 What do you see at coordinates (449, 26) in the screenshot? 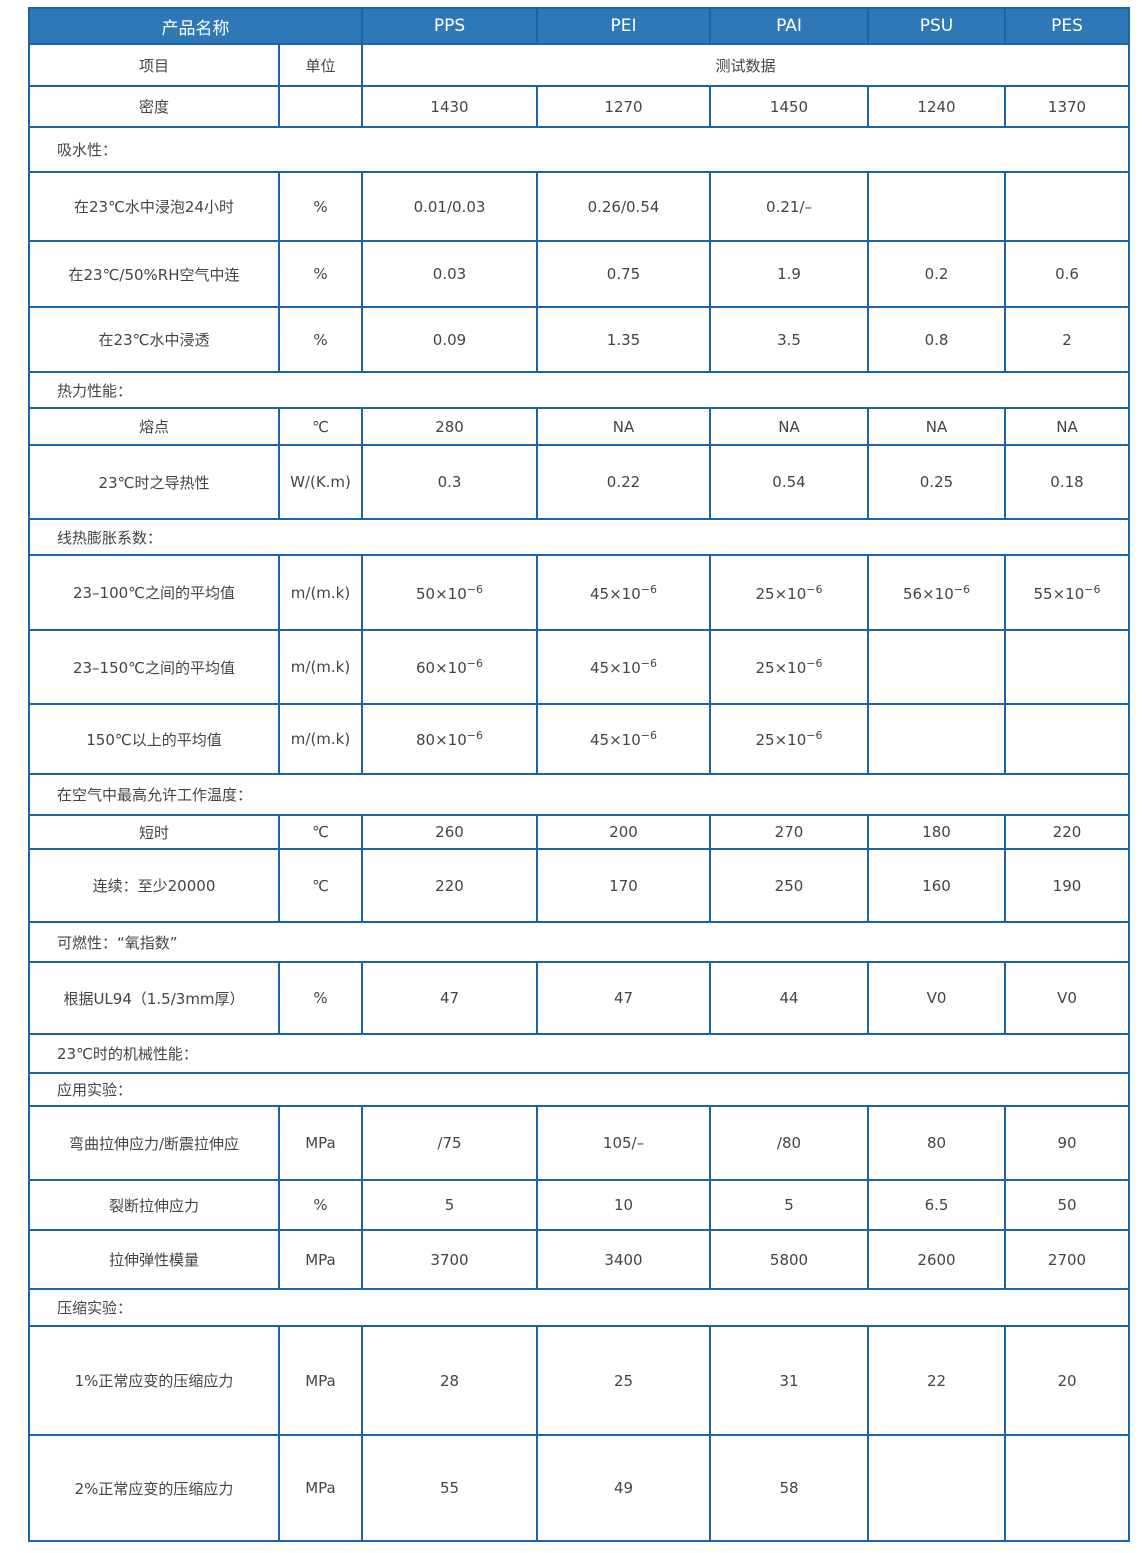
I see `material-header: PPS` at bounding box center [449, 26].